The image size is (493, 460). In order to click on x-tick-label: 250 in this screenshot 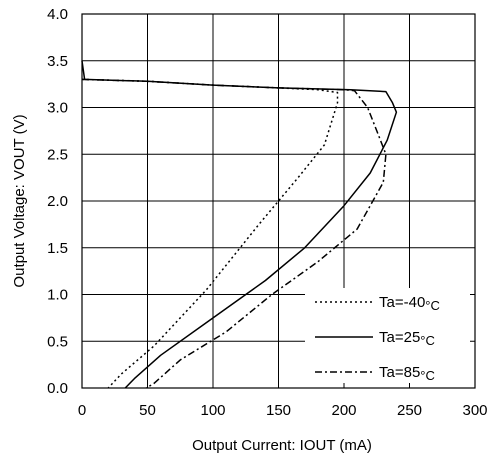, I will do `click(409, 410)`.